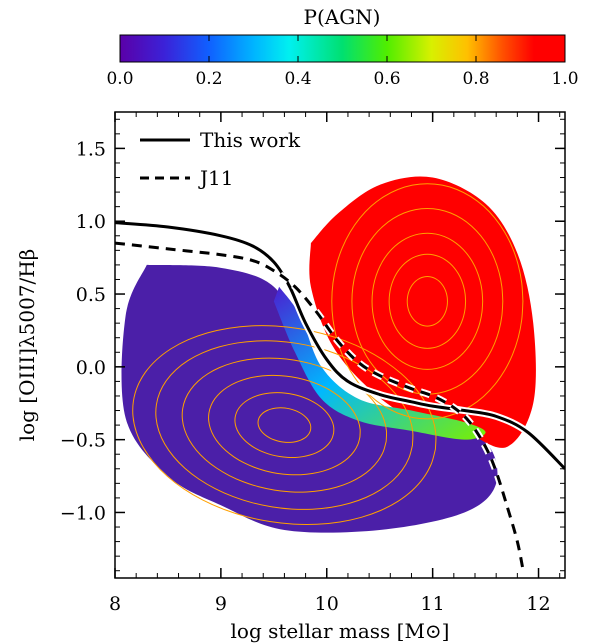 This screenshot has height=644, width=590. What do you see at coordinates (91, 149) in the screenshot?
I see `y-tick-label: 1.5` at bounding box center [91, 149].